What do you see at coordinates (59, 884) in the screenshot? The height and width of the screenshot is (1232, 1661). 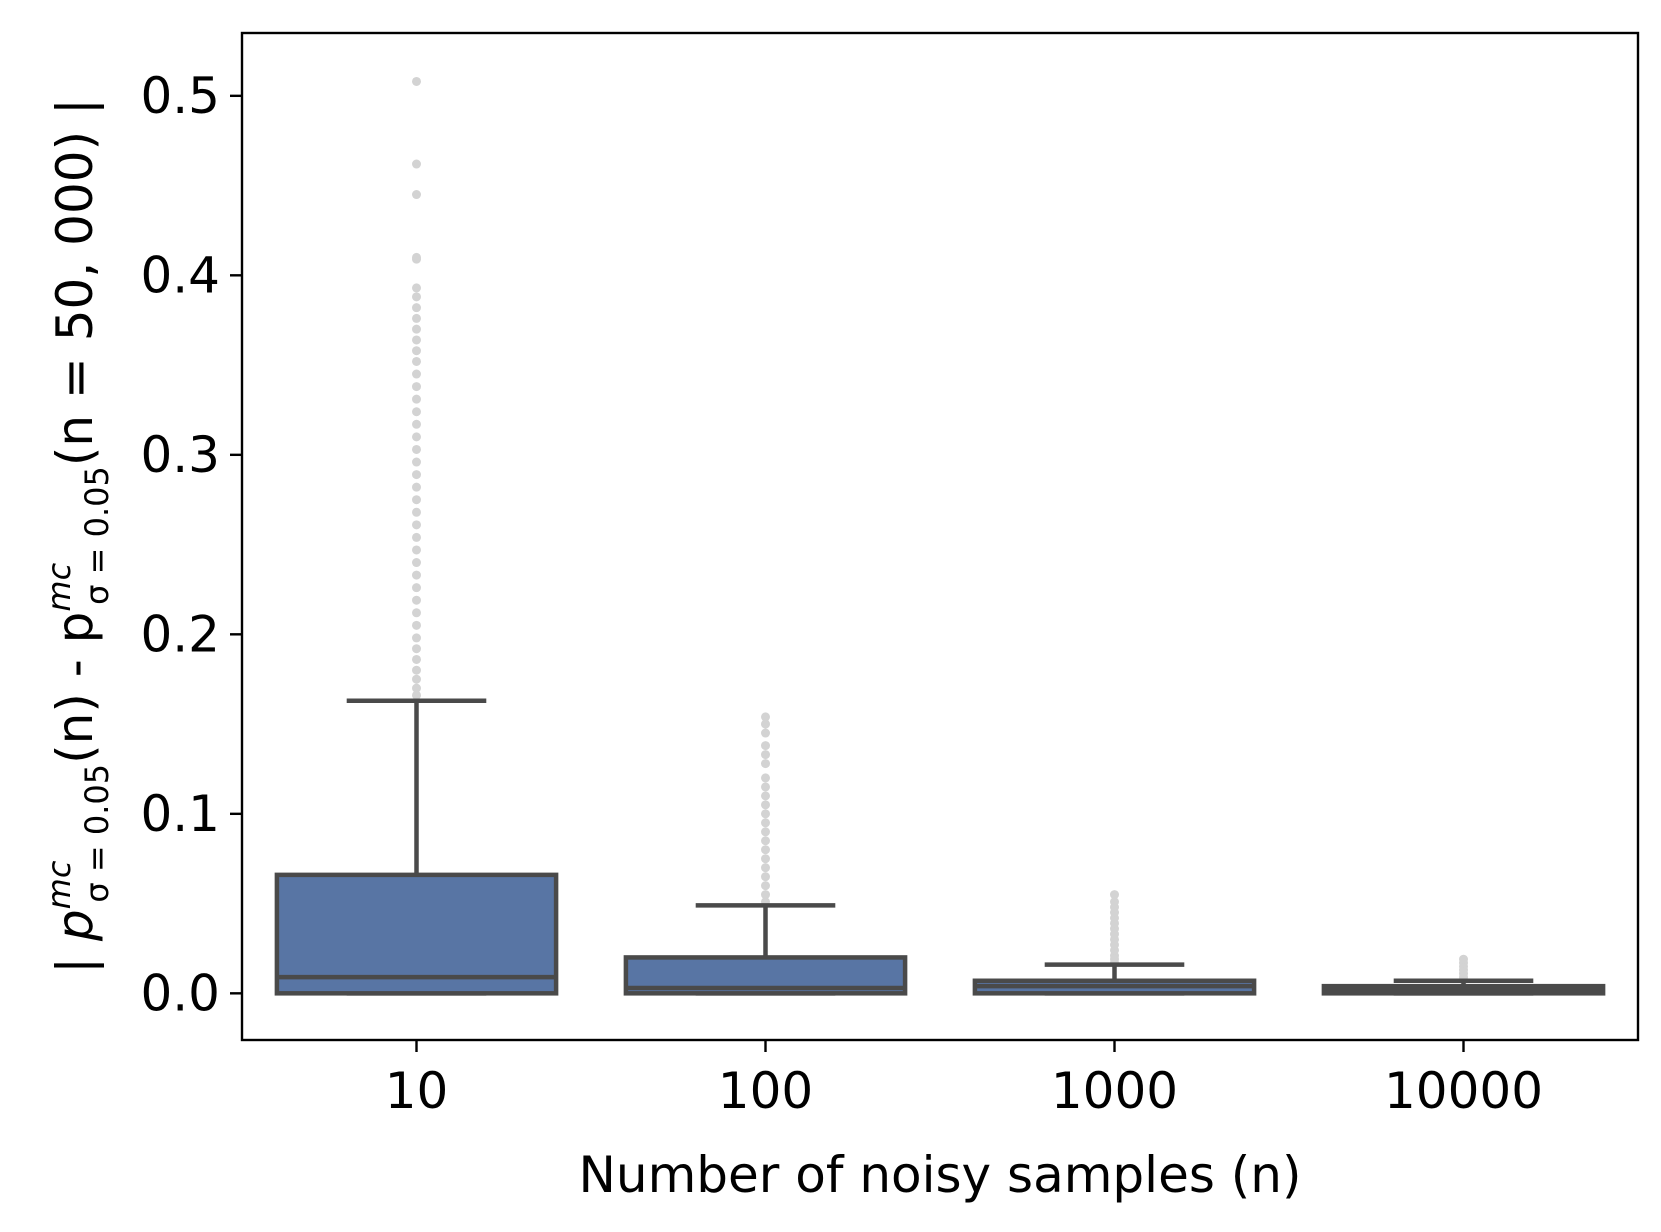 I see `y-label-sup1: mc` at bounding box center [59, 884].